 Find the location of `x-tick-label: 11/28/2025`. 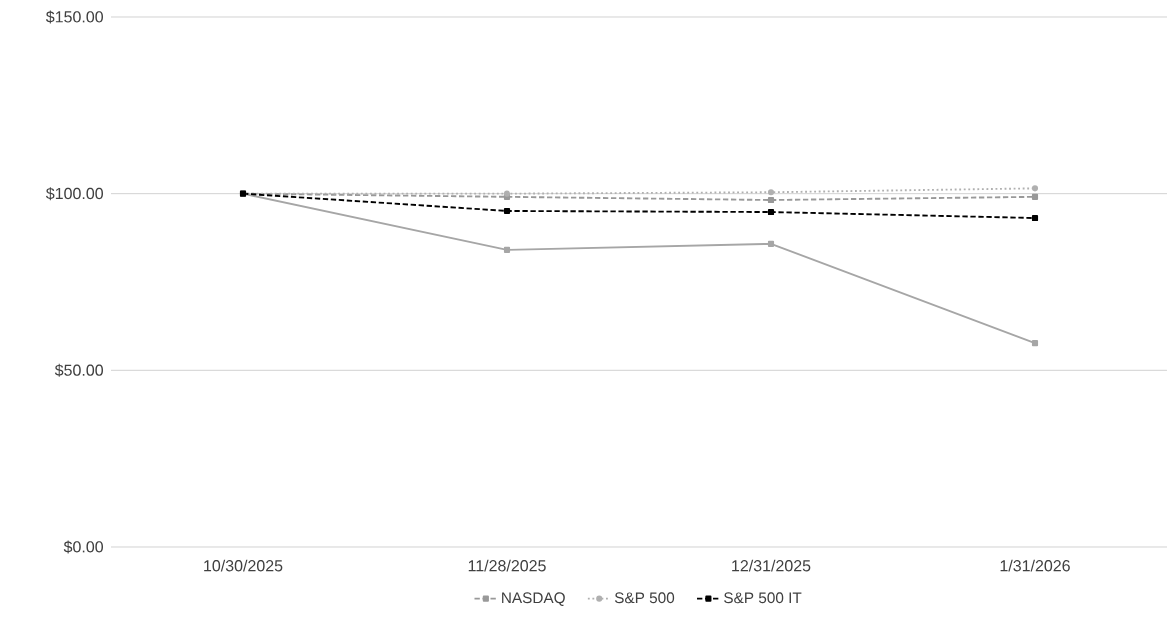

x-tick-label: 11/28/2025 is located at coordinates (507, 565).